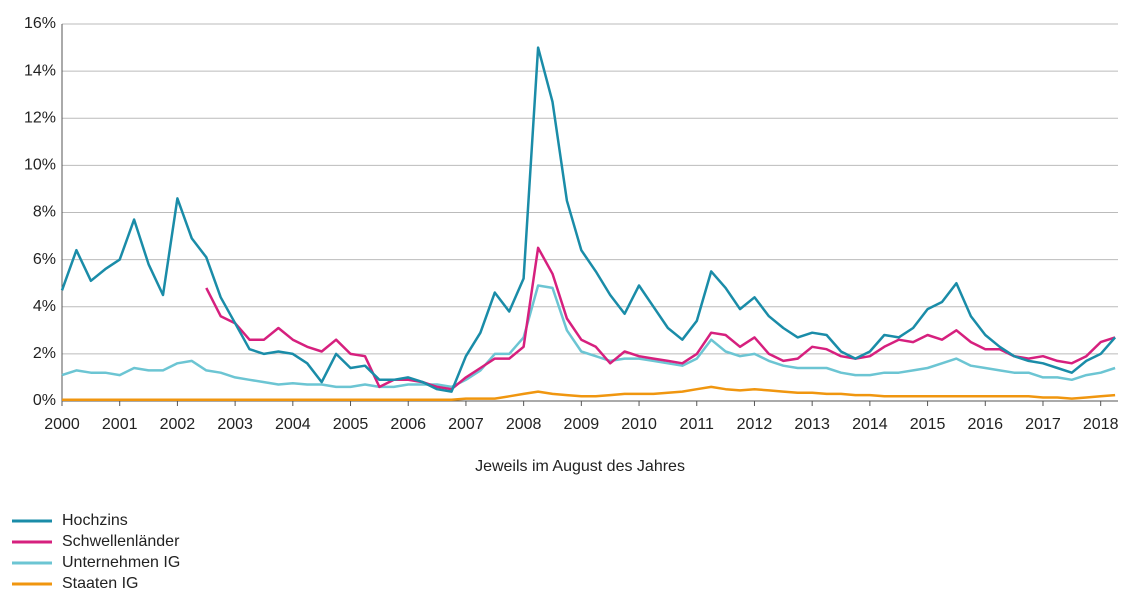  What do you see at coordinates (235, 424) in the screenshot?
I see `x-tick-label: 2003` at bounding box center [235, 424].